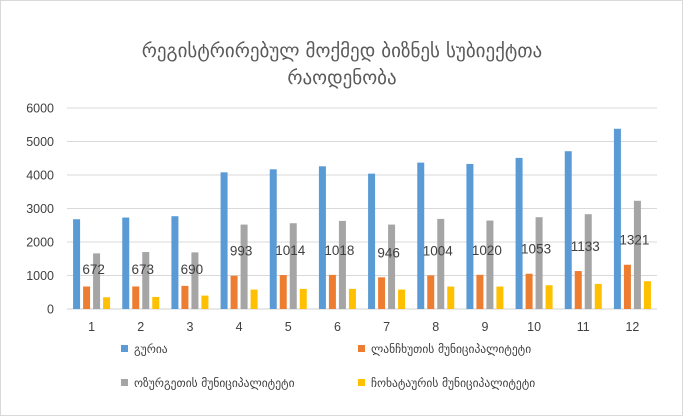 Image resolution: width=684 pixels, height=417 pixels. Describe the element at coordinates (40, 276) in the screenshot. I see `y-tick-label: 1000` at that location.